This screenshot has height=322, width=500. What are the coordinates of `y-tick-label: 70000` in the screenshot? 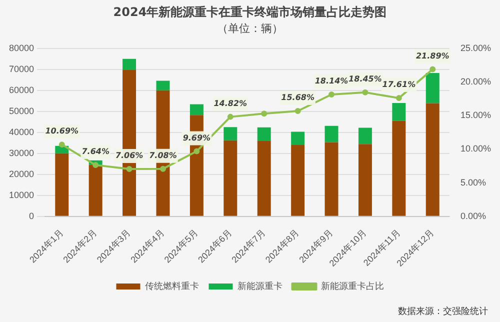 It's located at (21, 69).